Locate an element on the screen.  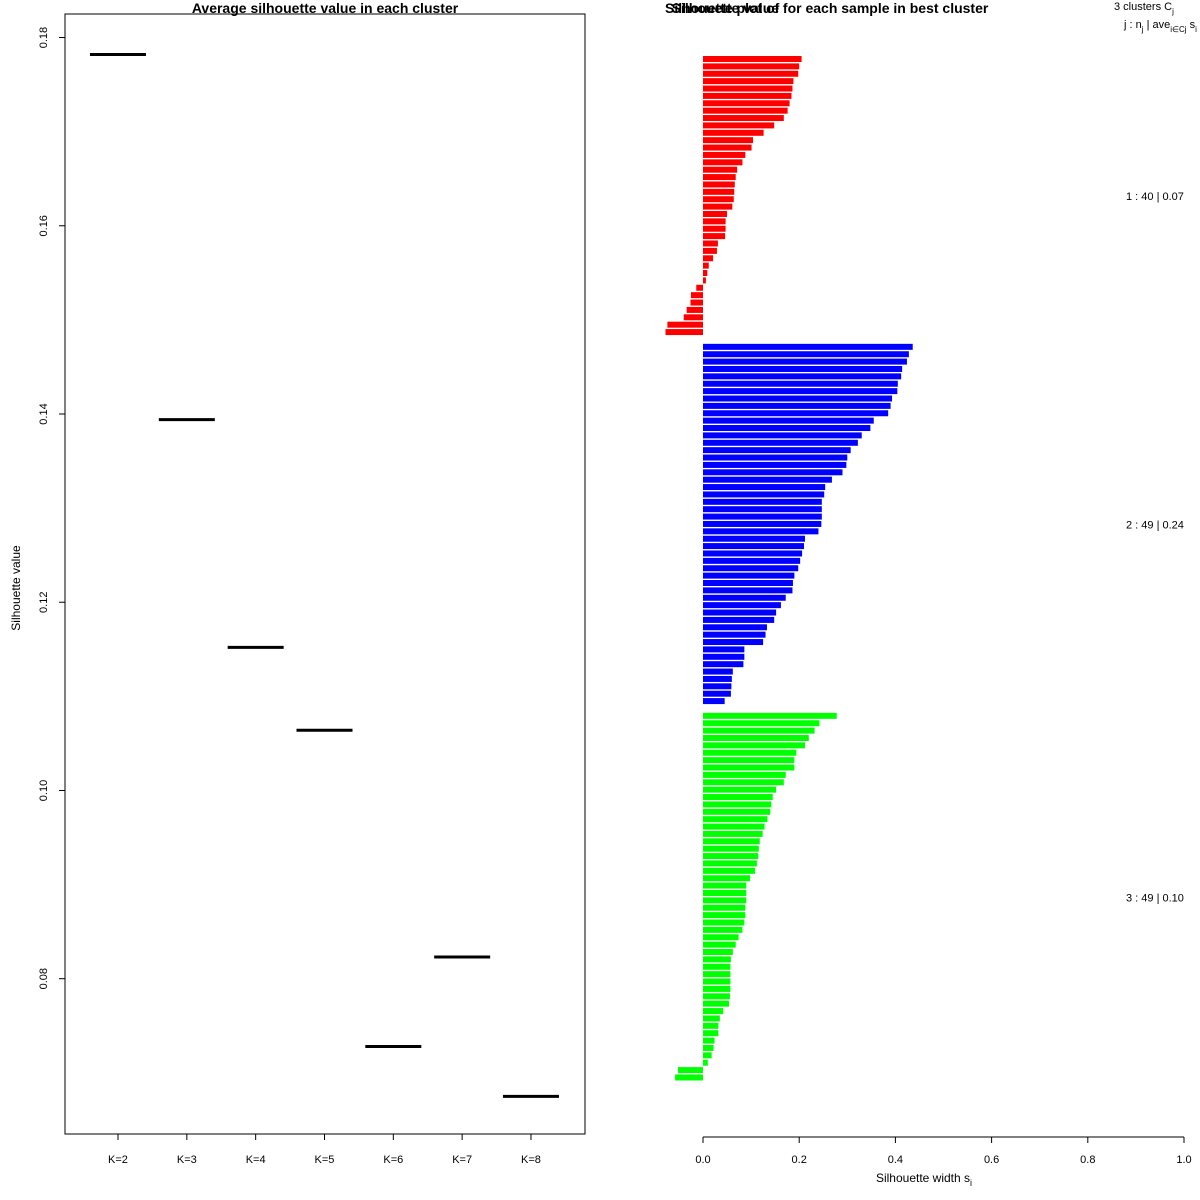
legend-header-line2-sub1: j is located at coordinates (1142, 29).